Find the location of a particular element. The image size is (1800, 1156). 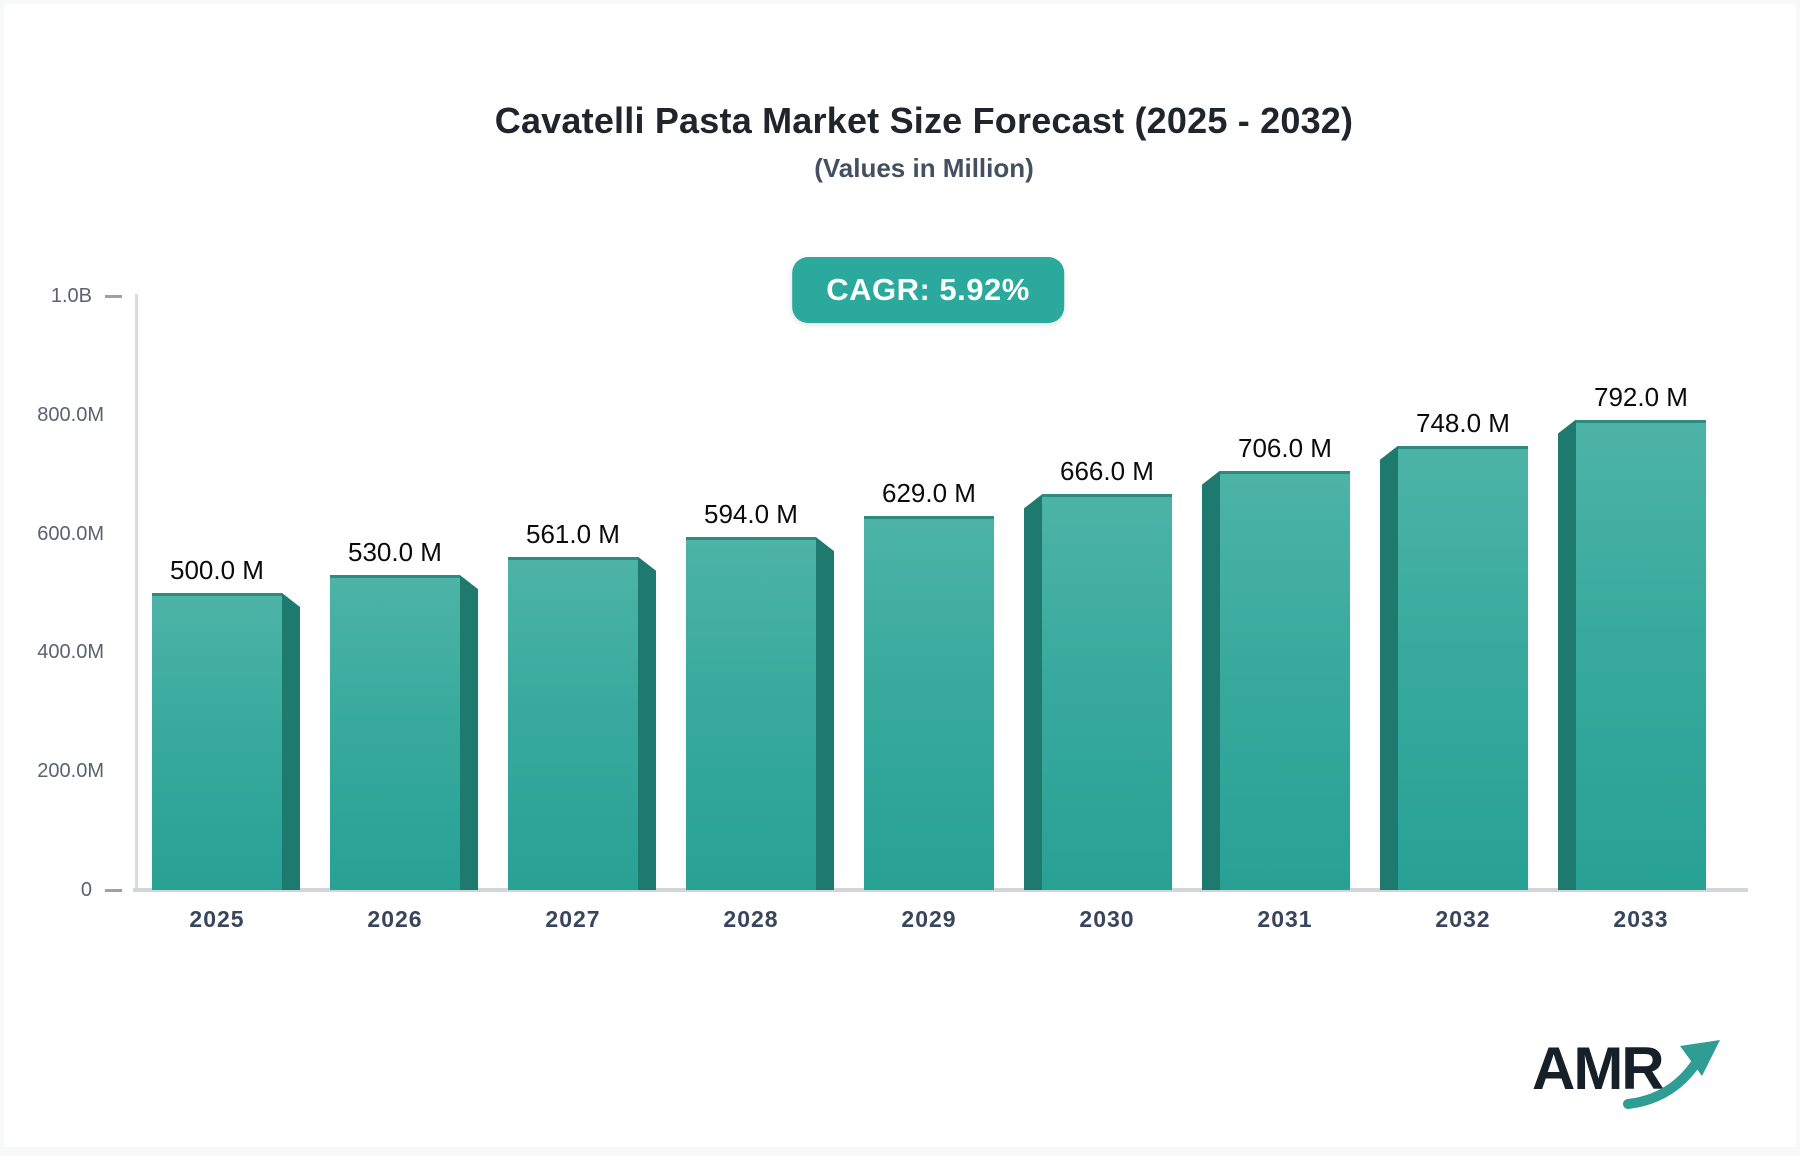

y-axis-tick-label: 800.0M is located at coordinates (70, 414).